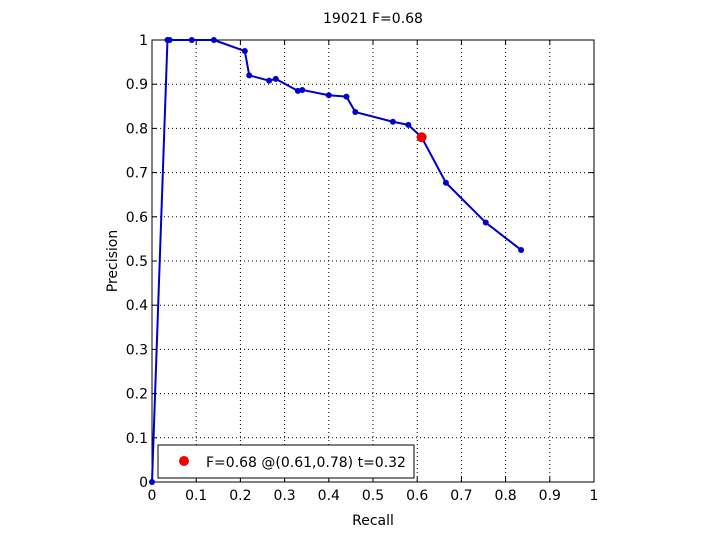  Describe the element at coordinates (137, 174) in the screenshot. I see `y-tick-label: 0.7` at that location.